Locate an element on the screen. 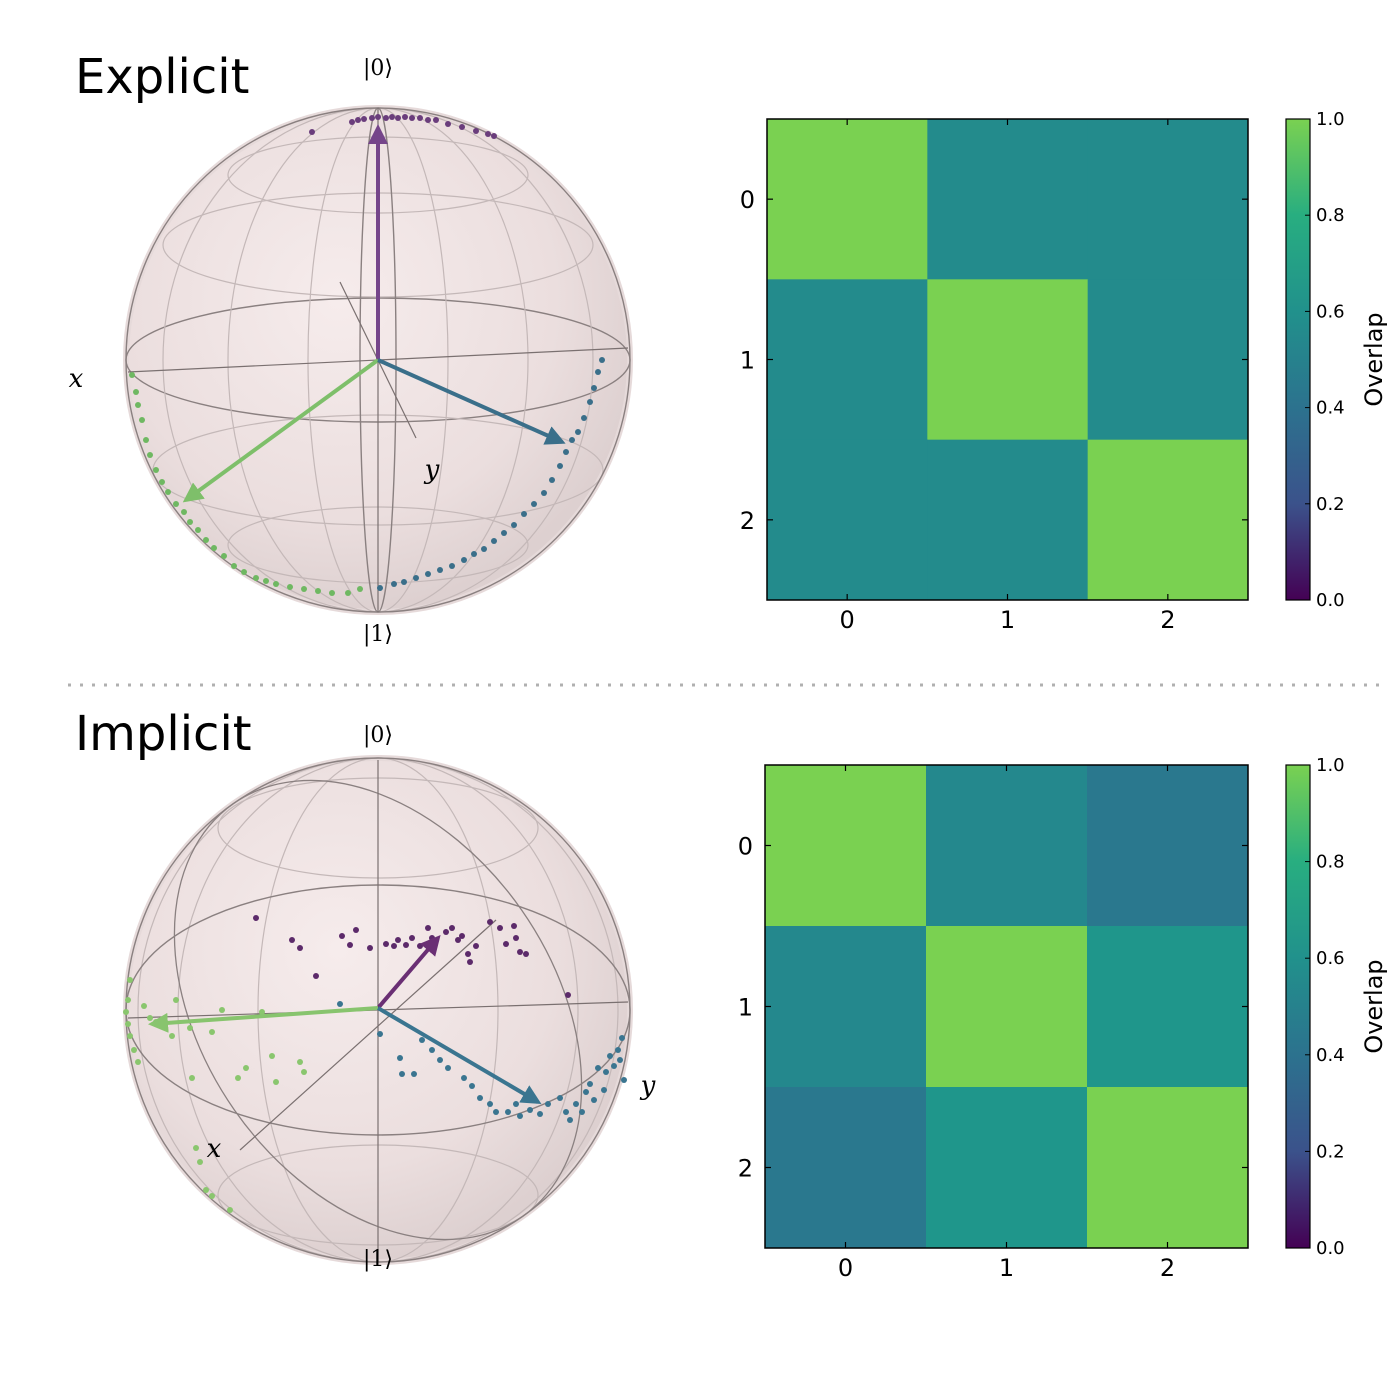 This screenshot has height=1386, width=1390. x-axis-label: x is located at coordinates (76, 379).